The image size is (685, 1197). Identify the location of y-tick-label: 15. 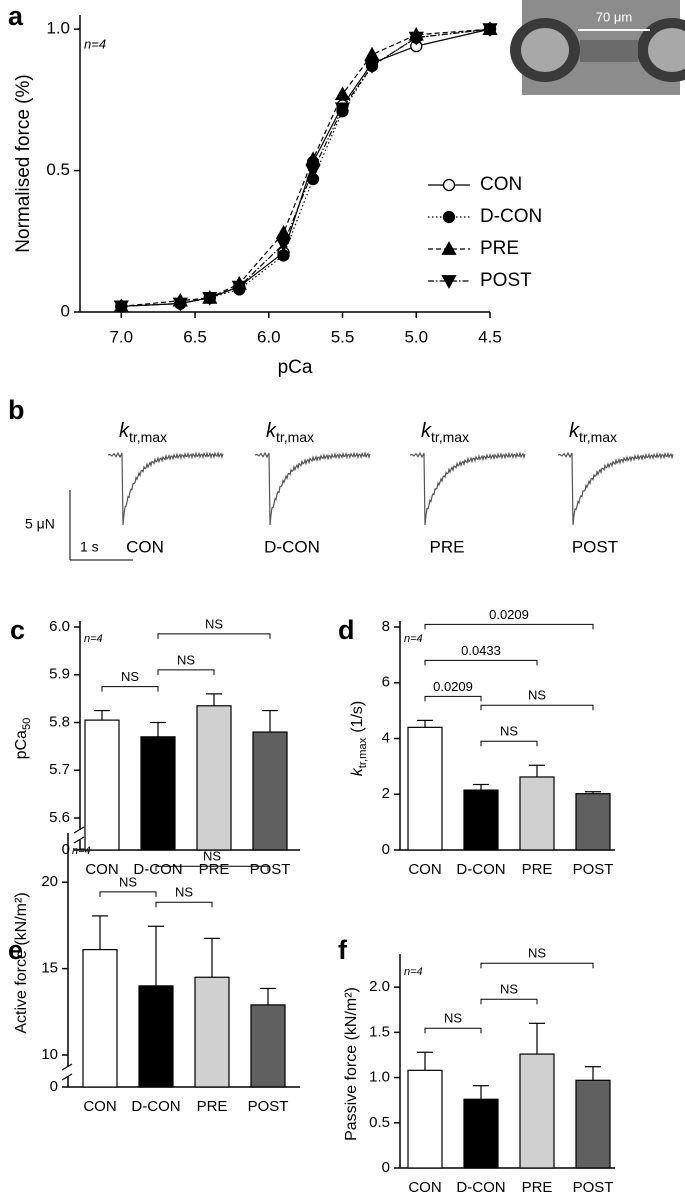
(49, 968).